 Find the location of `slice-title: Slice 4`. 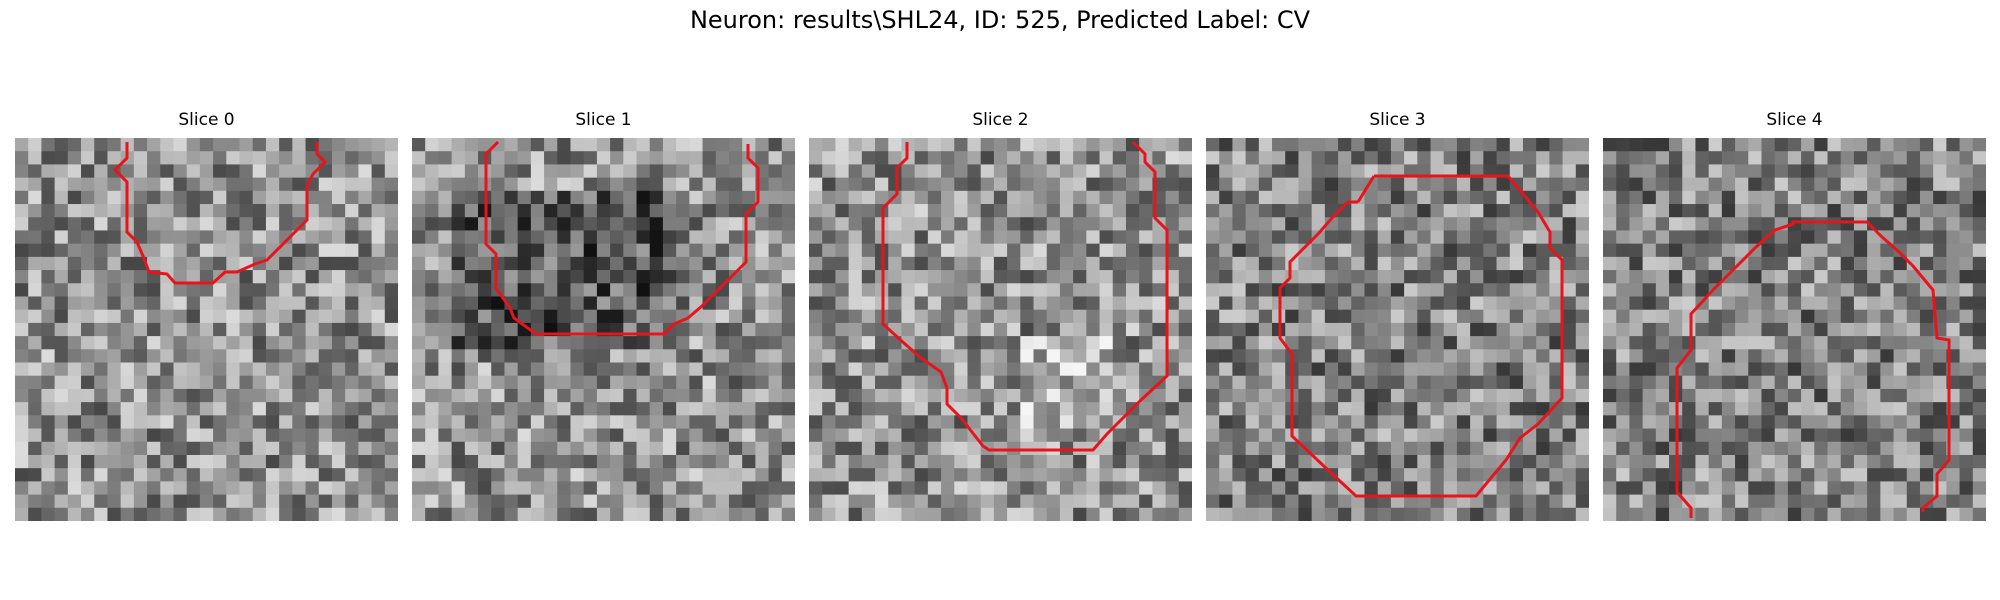

slice-title: Slice 4 is located at coordinates (1794, 120).